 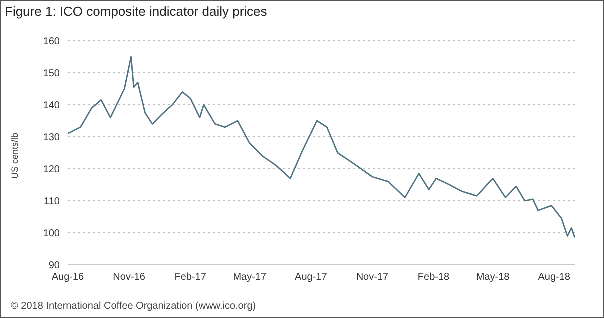 I want to click on x-tick-label: Aug-16, so click(x=68, y=278).